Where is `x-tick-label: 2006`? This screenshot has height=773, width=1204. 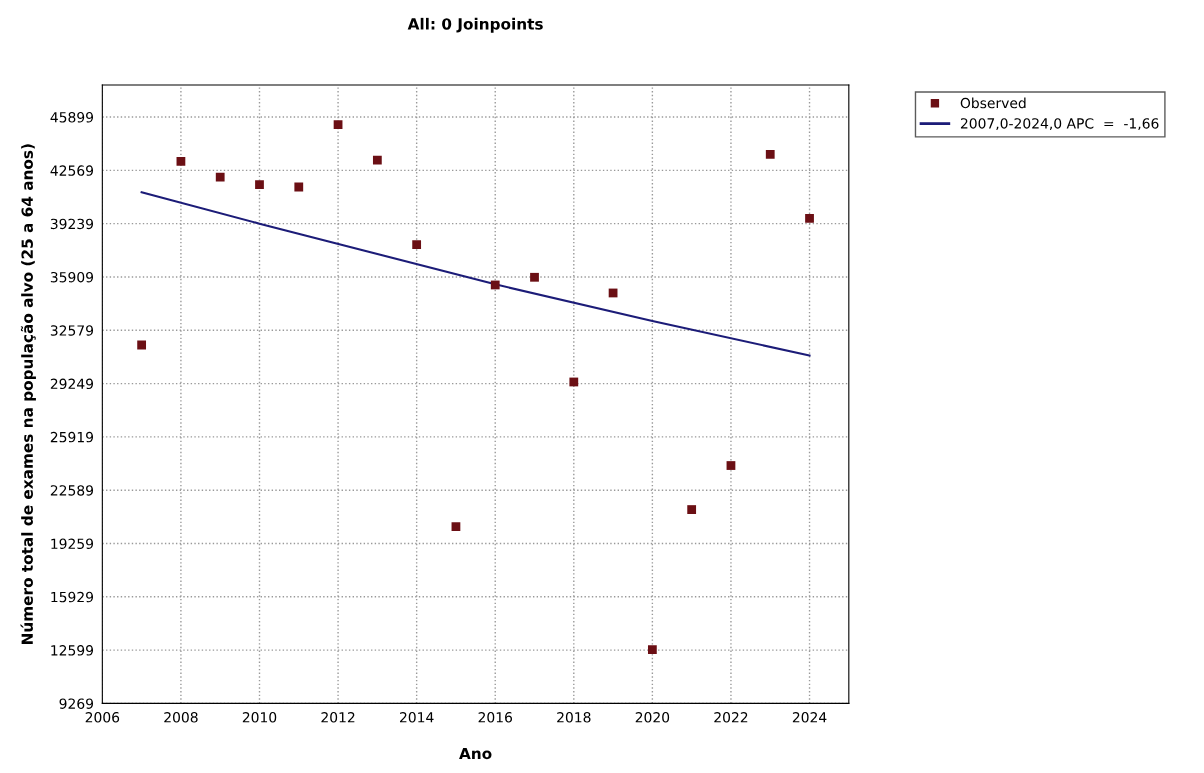 x-tick-label: 2006 is located at coordinates (102, 717).